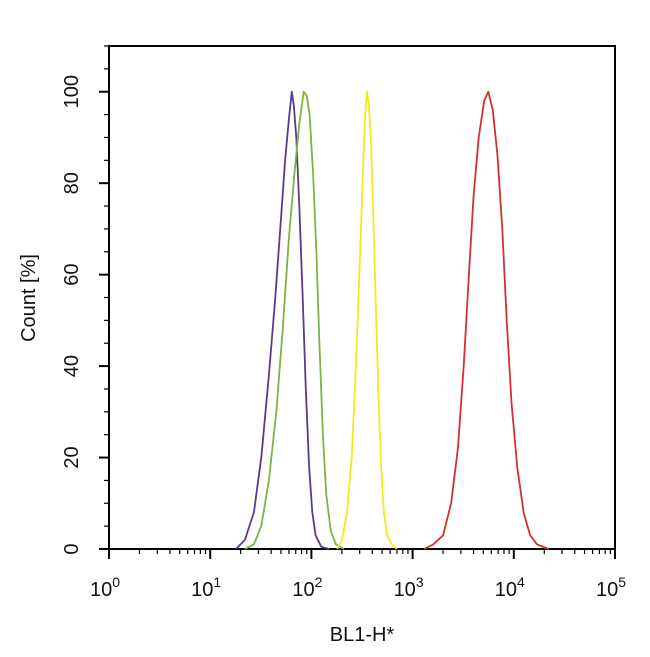  Describe the element at coordinates (206, 587) in the screenshot. I see `x-tick-label: 10¹` at that location.